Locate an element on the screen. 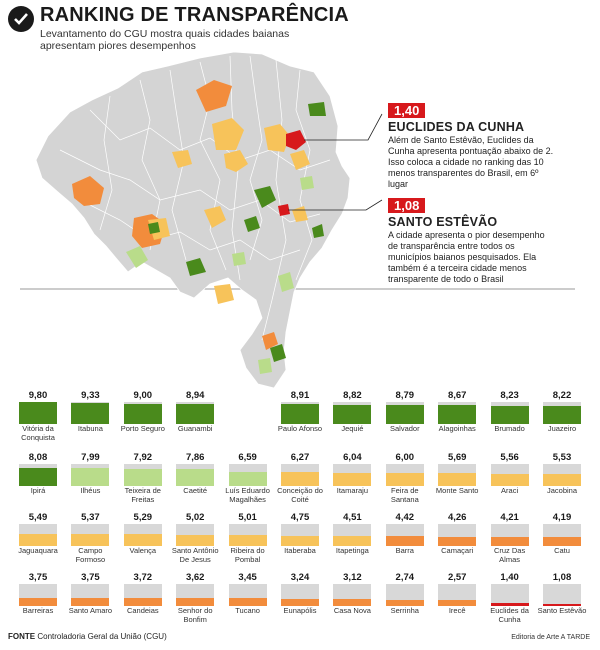 This screenshot has width=600, height=650. ranking-cell: 6,27 Conceição do Coité is located at coordinates (300, 478).